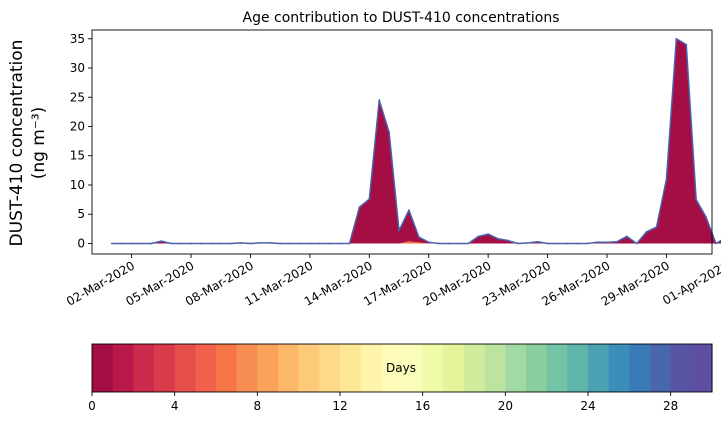 The width and height of the screenshot is (721, 425). What do you see at coordinates (716, 243) in the screenshot?
I see `data-point: 31-Mar-2020 00:00: 0` at bounding box center [716, 243].